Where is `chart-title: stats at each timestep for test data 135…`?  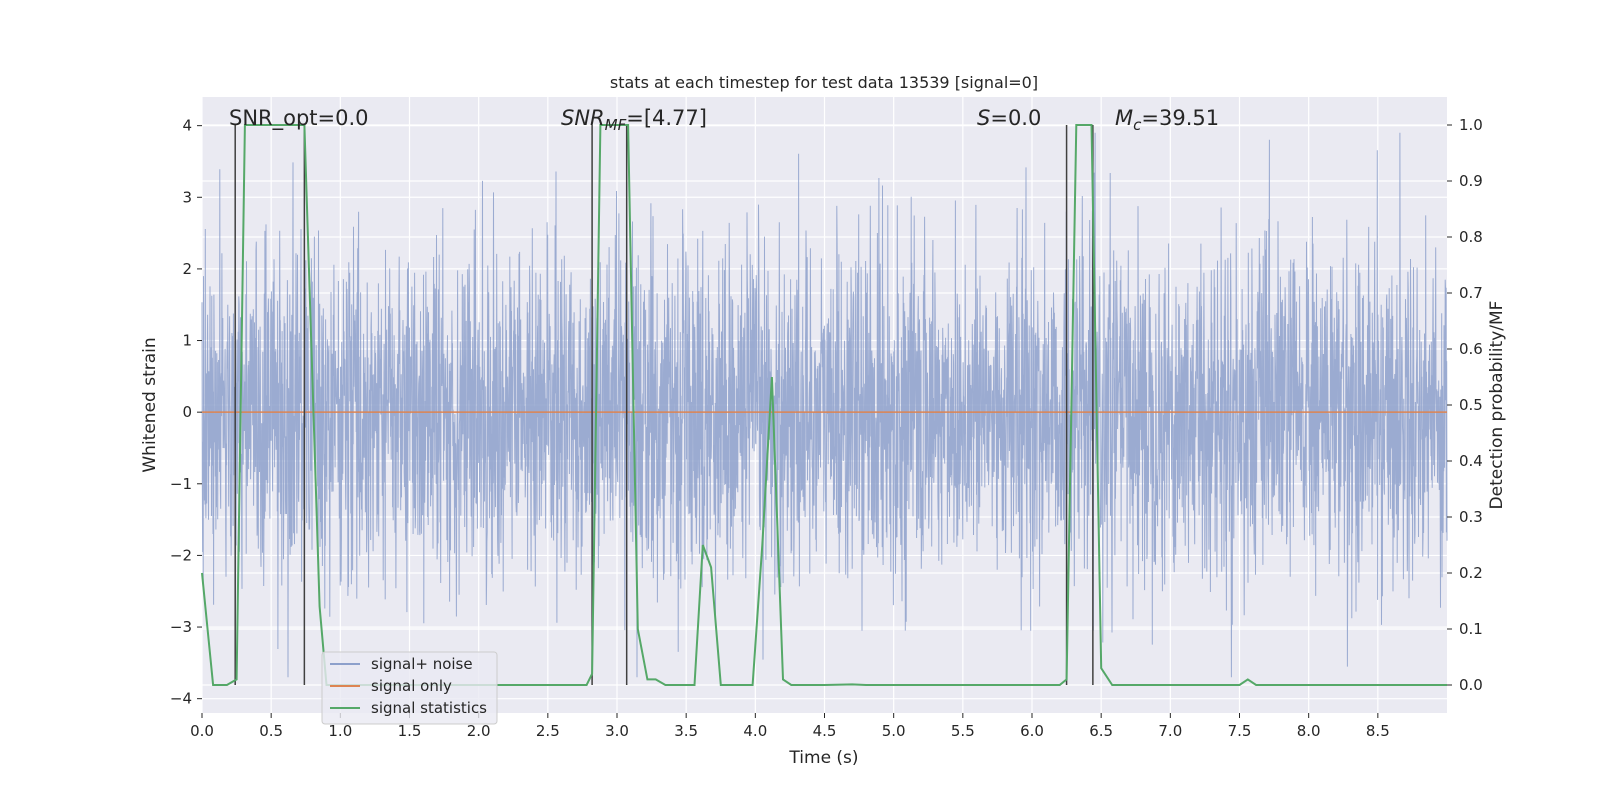 chart-title: stats at each timestep for test data 135… is located at coordinates (824, 82).